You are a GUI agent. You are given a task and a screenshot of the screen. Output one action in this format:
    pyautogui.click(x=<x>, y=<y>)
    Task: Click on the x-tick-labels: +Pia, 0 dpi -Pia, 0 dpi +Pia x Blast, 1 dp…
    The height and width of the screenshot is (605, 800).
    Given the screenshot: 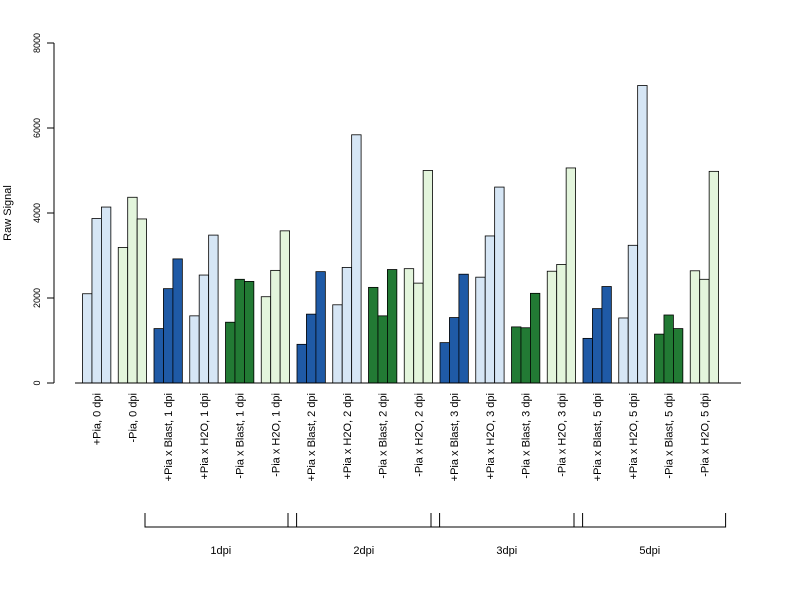 What is the action you would take?
    pyautogui.click(x=402, y=437)
    